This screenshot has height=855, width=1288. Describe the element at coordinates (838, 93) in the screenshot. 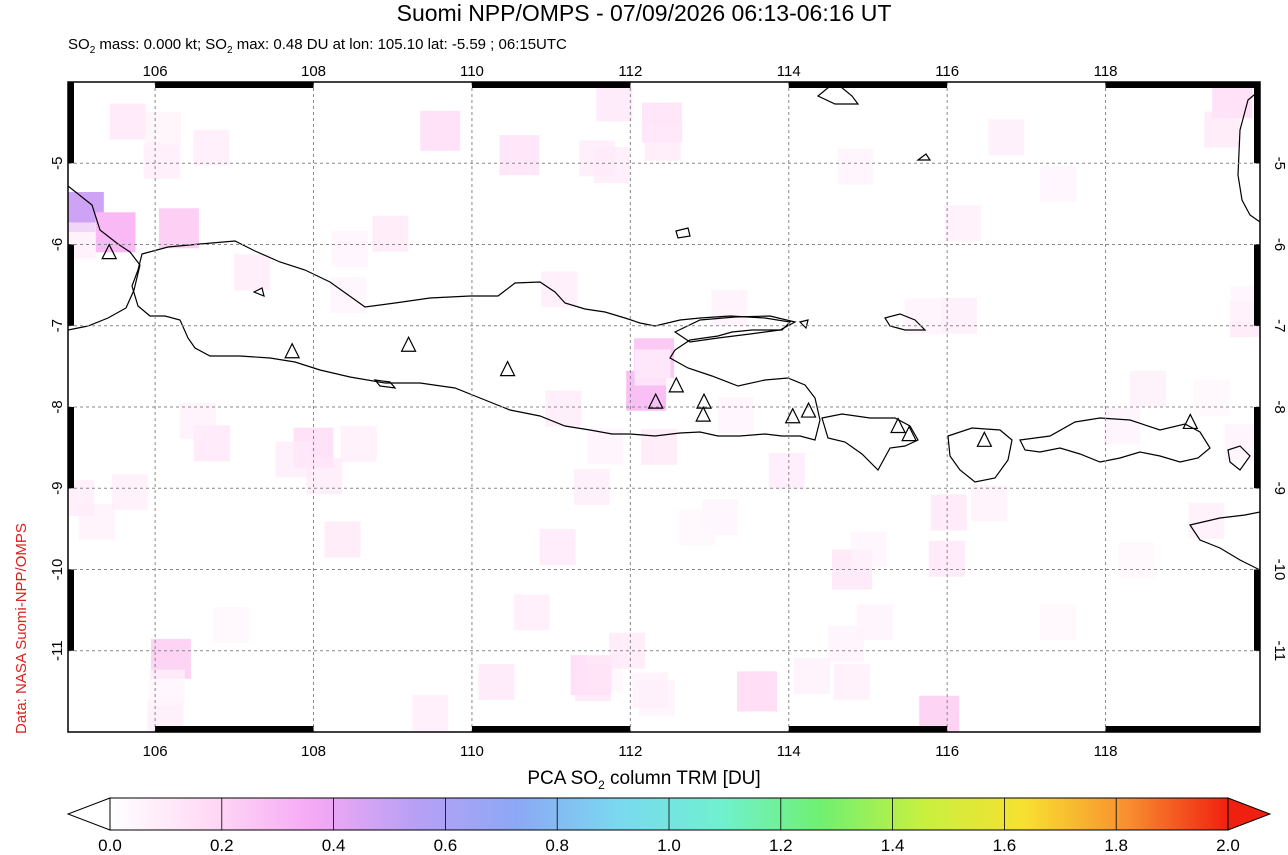

I see `coastline-kalimantan` at that location.